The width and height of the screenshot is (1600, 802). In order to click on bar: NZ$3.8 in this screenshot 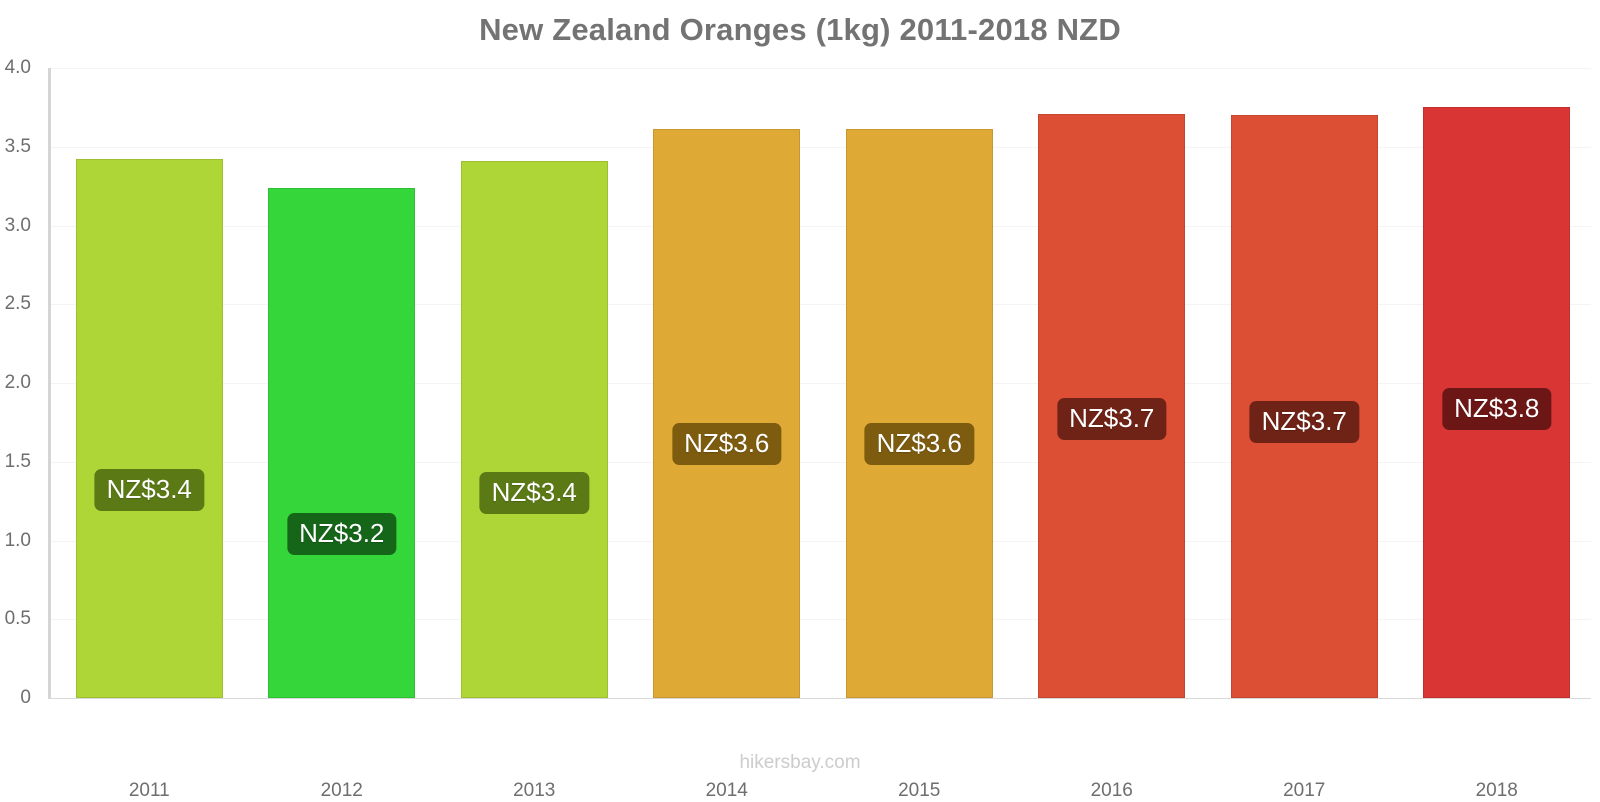, I will do `click(1497, 402)`.